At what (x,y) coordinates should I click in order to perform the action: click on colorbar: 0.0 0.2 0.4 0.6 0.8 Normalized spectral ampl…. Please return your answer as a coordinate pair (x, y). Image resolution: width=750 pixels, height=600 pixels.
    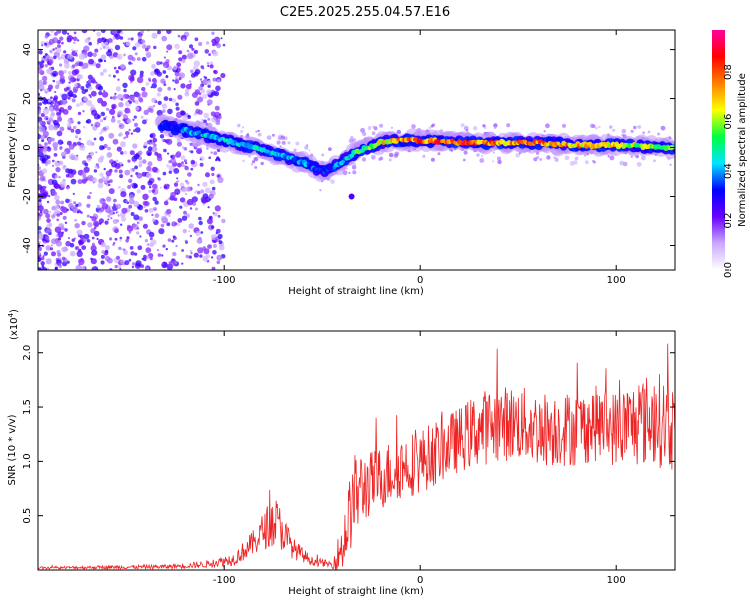
    Looking at the image, I should click on (730, 154).